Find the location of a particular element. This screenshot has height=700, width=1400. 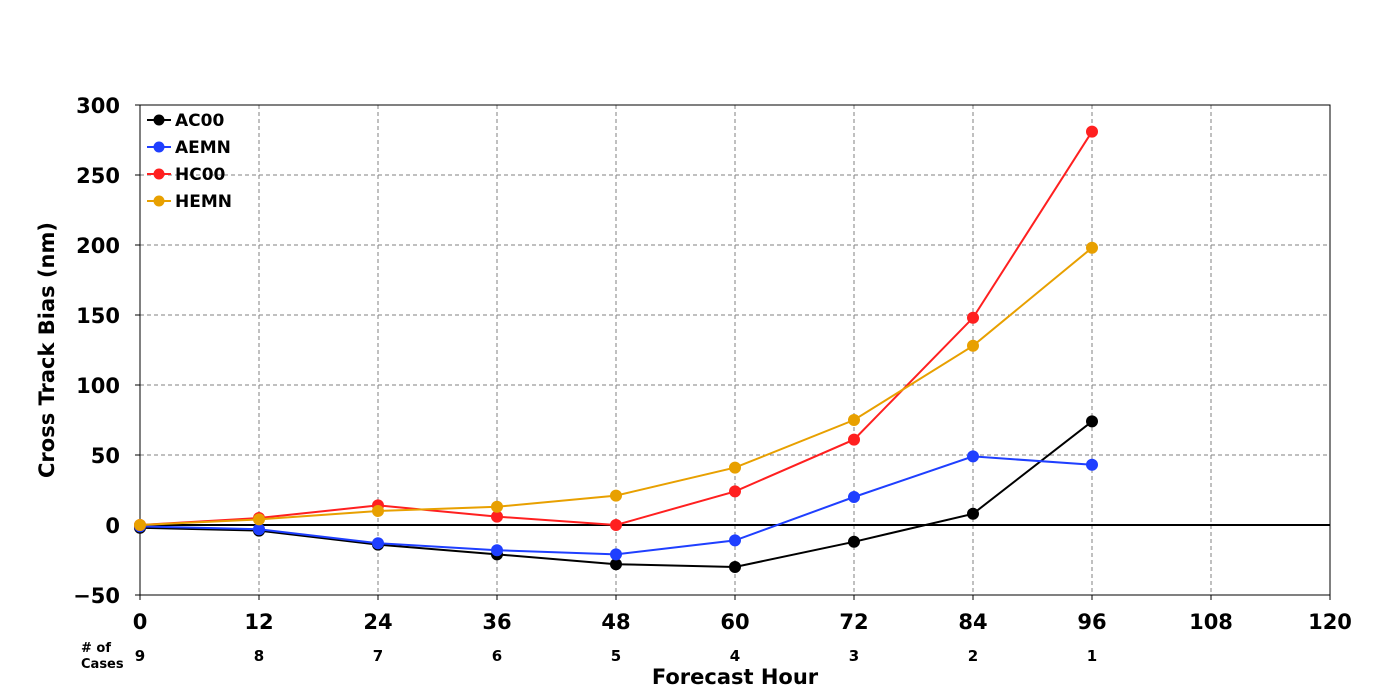

case-count: 7 is located at coordinates (378, 656).